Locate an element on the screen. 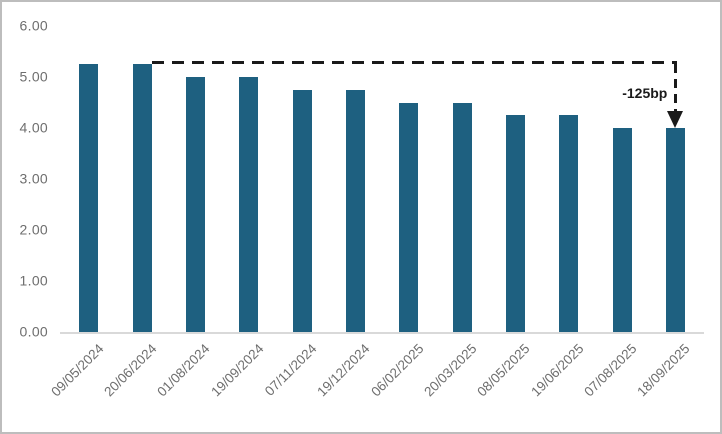 Image resolution: width=722 pixels, height=434 pixels. y-tick-label: 5.00 is located at coordinates (33, 76).